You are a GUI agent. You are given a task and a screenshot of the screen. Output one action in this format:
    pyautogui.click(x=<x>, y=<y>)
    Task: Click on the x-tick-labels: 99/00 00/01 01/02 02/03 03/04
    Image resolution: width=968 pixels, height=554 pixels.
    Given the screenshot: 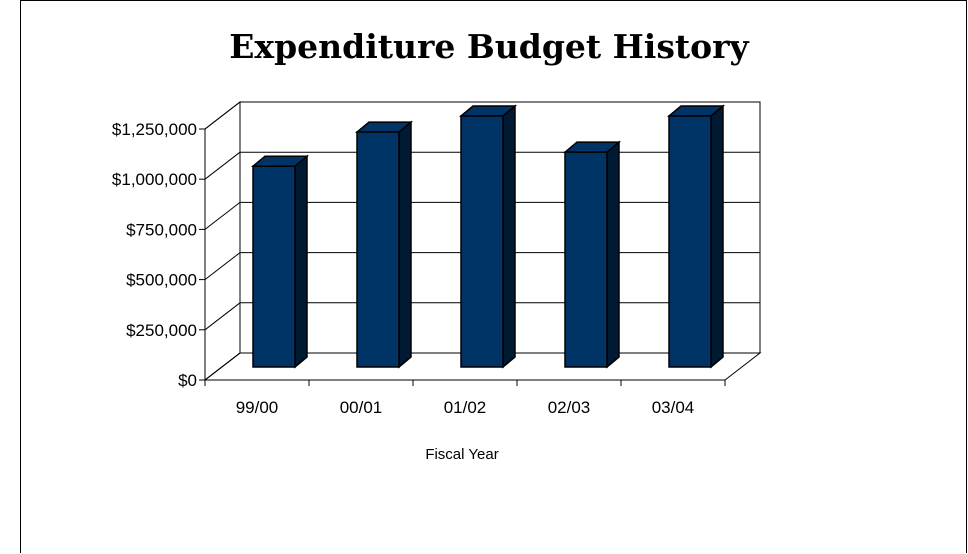 What is the action you would take?
    pyautogui.click(x=465, y=407)
    